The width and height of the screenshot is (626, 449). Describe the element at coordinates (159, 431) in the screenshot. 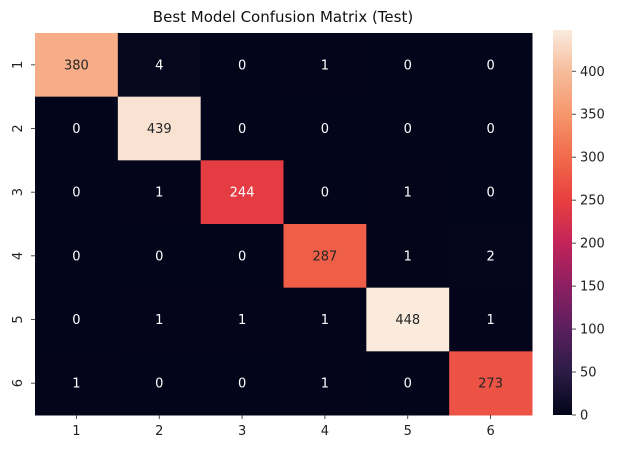

I see `x-tick-label: 2` at that location.